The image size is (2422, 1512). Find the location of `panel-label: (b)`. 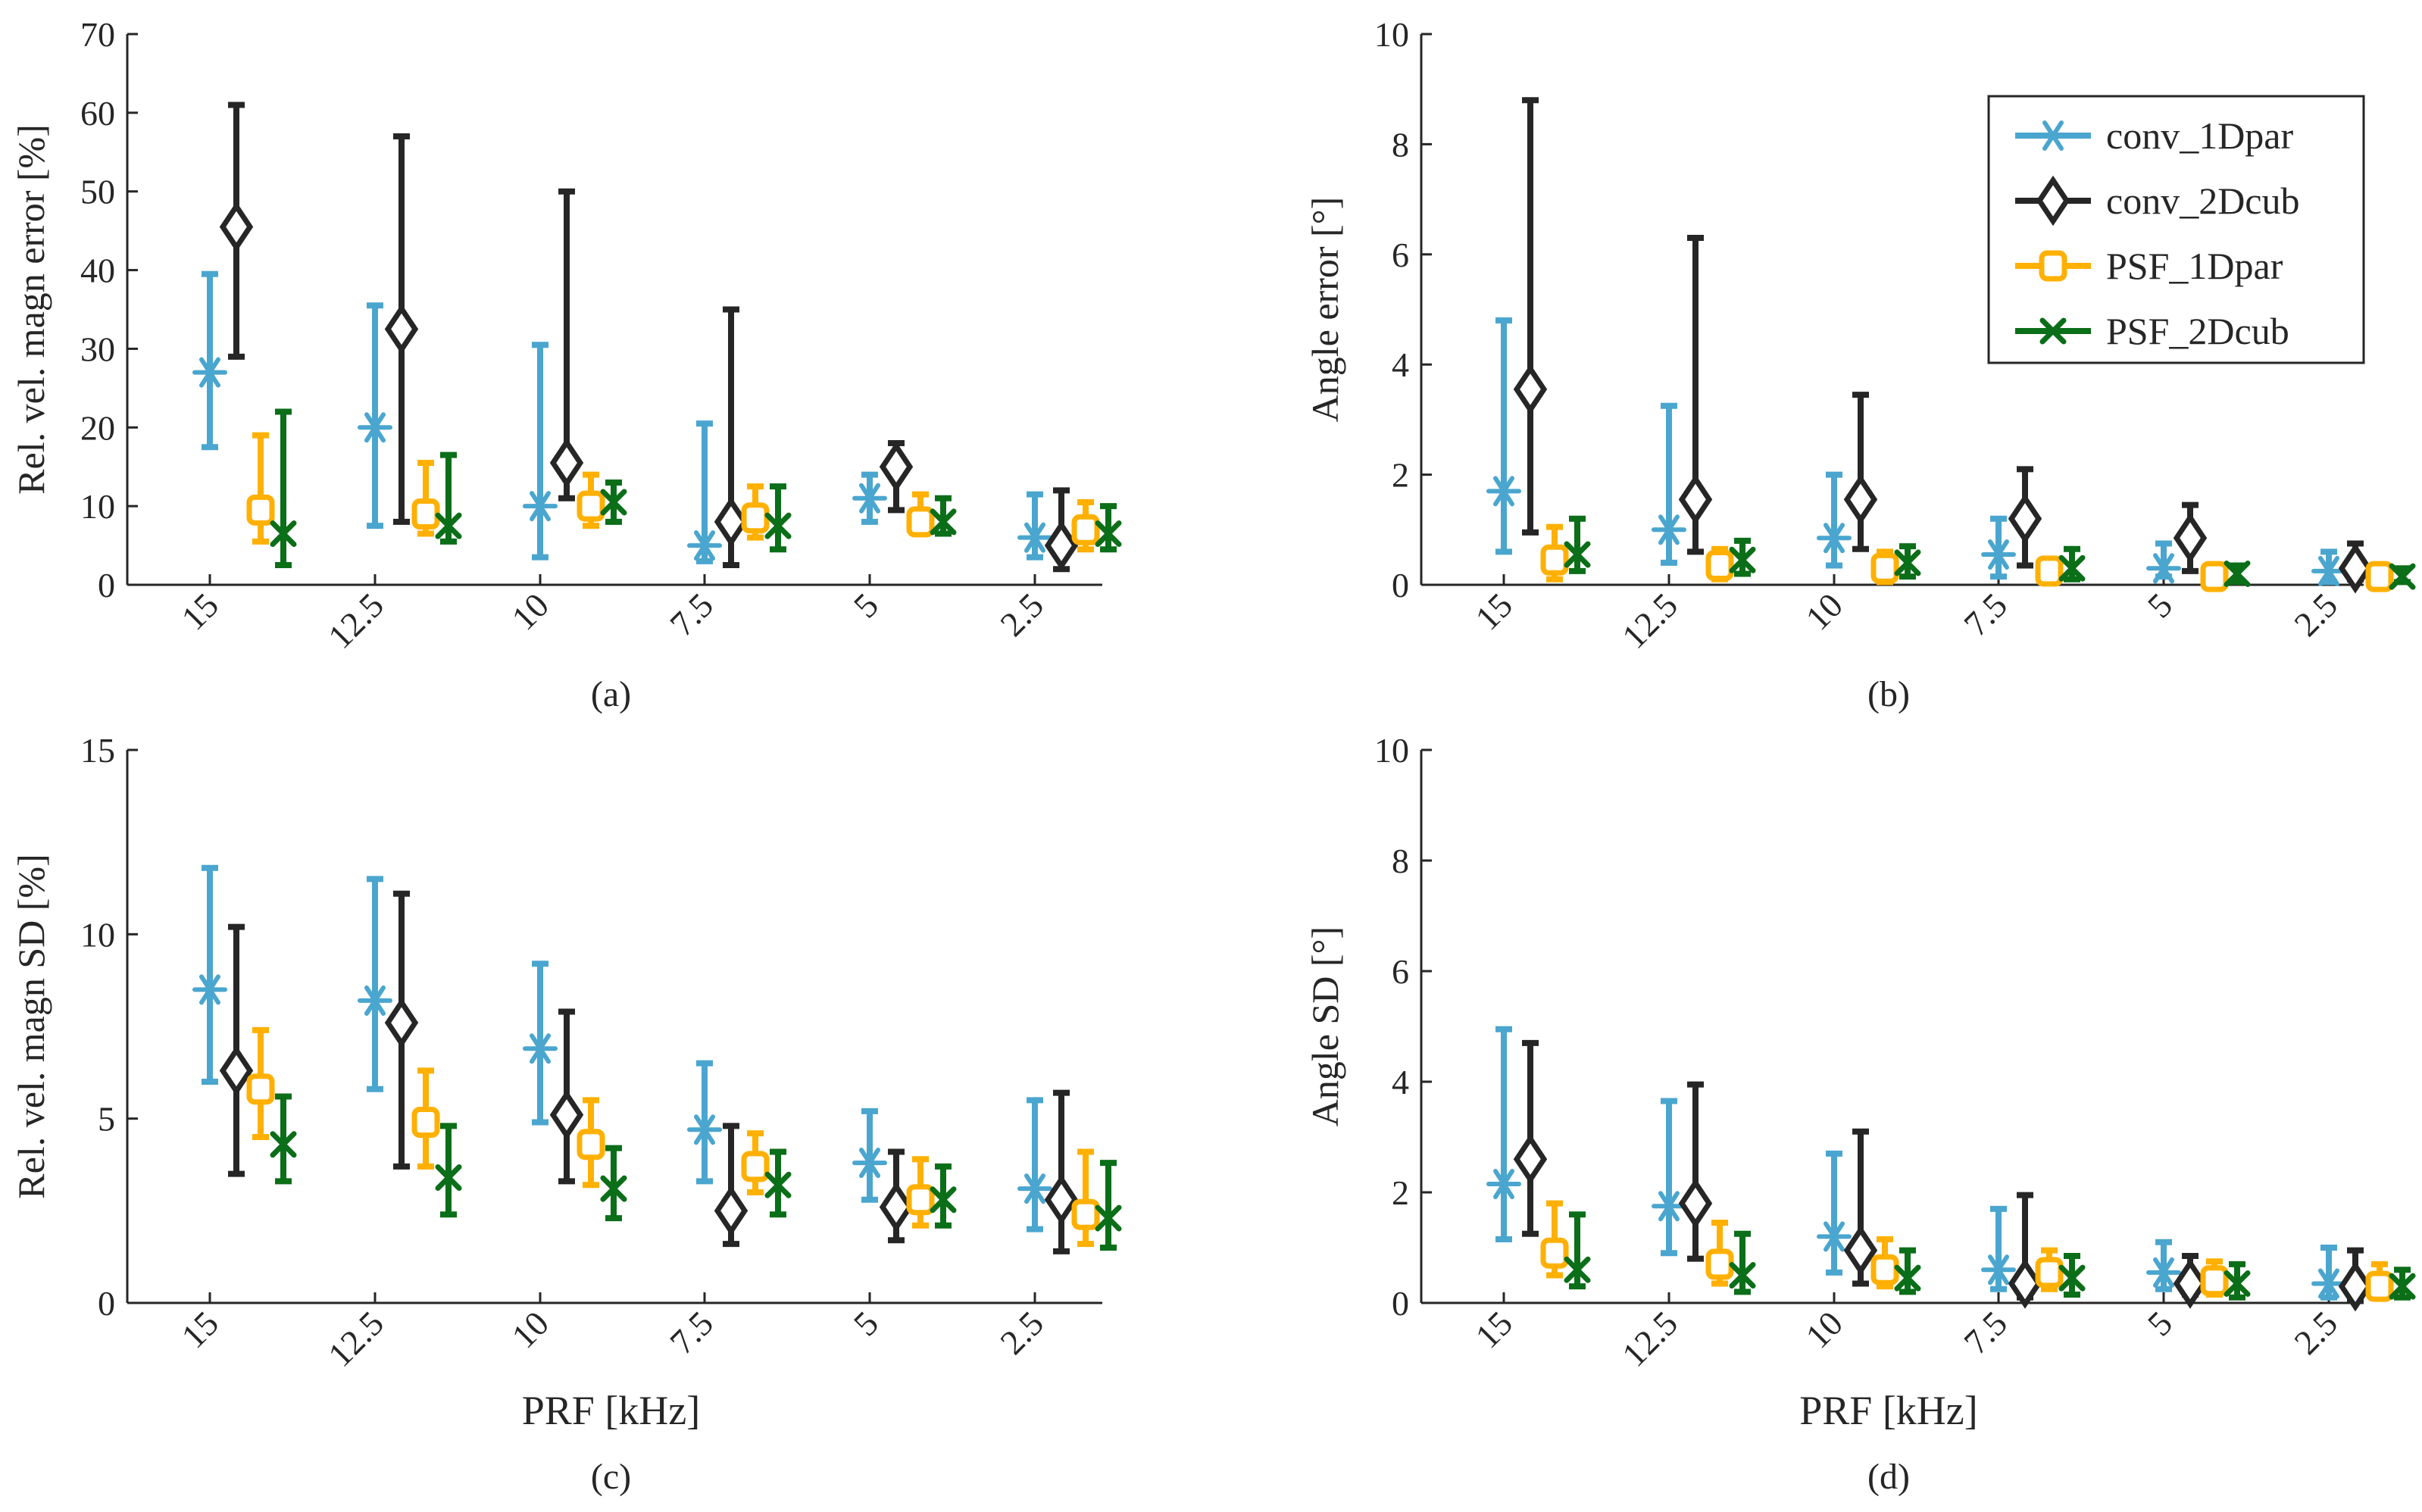

panel-label: (b) is located at coordinates (1889, 694).